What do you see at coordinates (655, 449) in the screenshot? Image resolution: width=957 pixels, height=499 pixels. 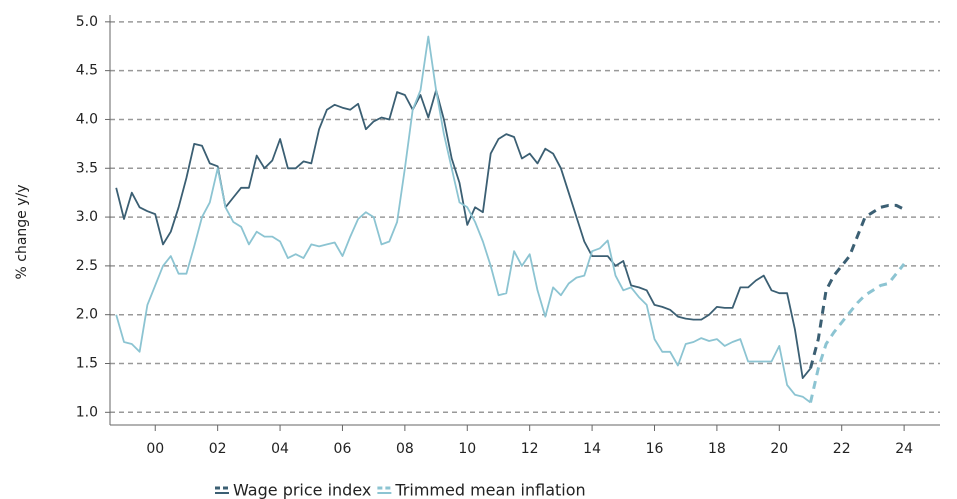 I see `x-tick-label: 16` at bounding box center [655, 449].